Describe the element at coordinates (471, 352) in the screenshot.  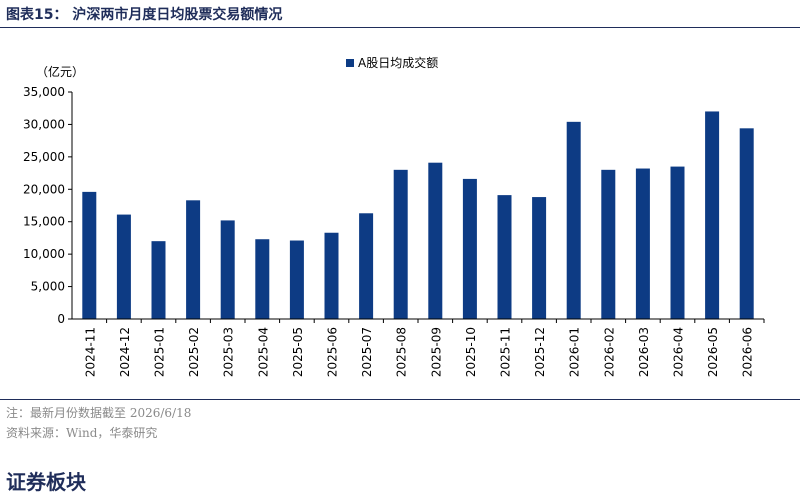
I see `x-tick-label: 2025-10` at that location.